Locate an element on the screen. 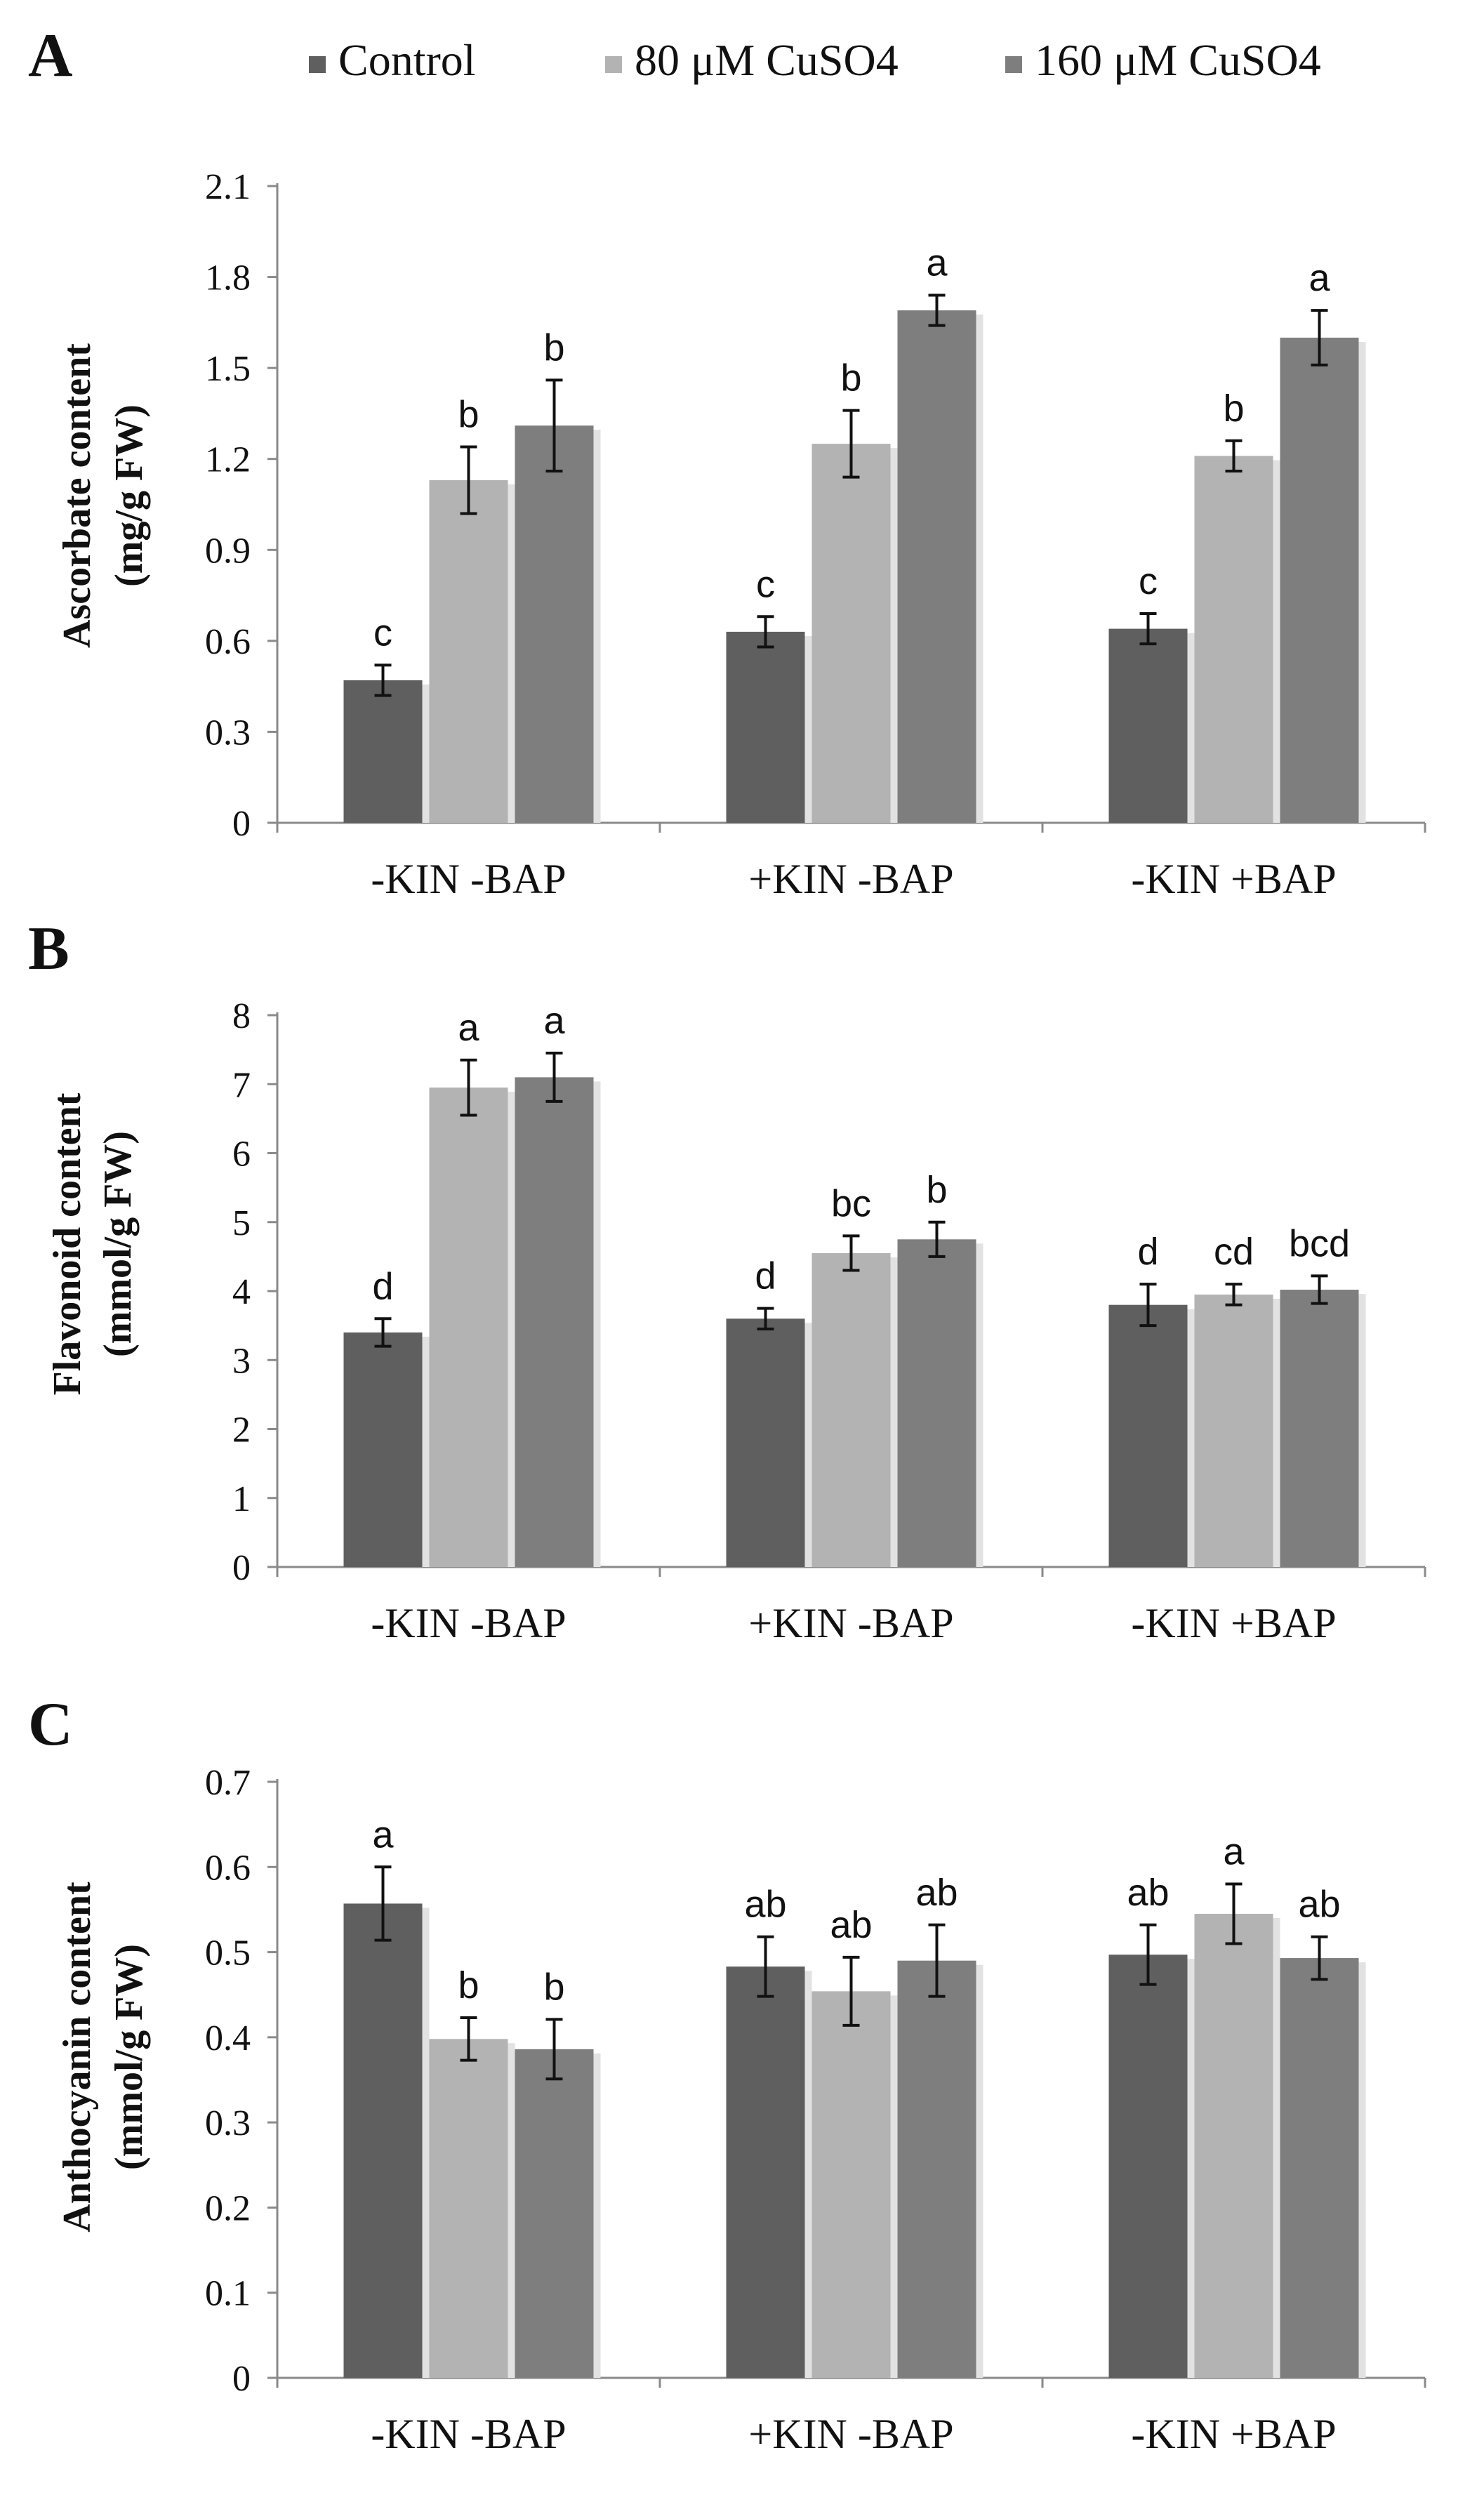 The image size is (1484, 2493). legend-swatch-control is located at coordinates (317, 65).